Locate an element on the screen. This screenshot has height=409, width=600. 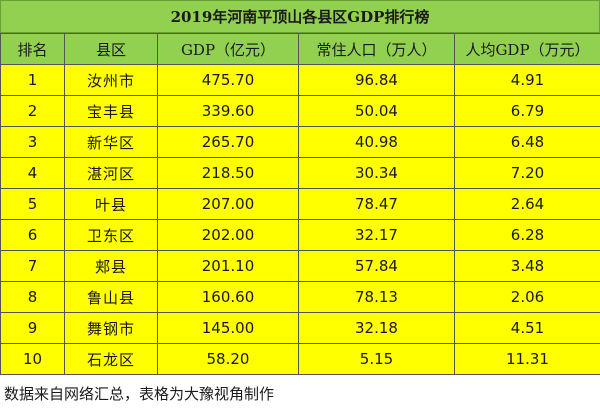
cell-rank: 6 is located at coordinates (32, 235).